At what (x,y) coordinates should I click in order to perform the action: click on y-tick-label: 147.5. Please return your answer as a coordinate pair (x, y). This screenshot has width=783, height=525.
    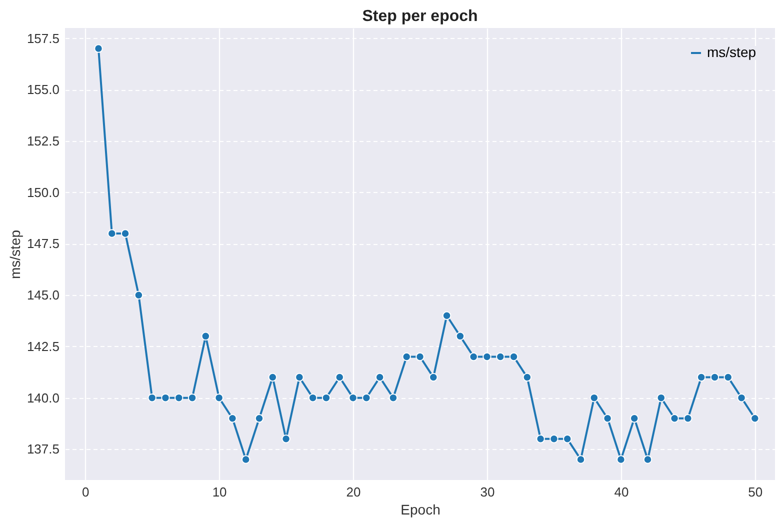
    Looking at the image, I should click on (43, 244).